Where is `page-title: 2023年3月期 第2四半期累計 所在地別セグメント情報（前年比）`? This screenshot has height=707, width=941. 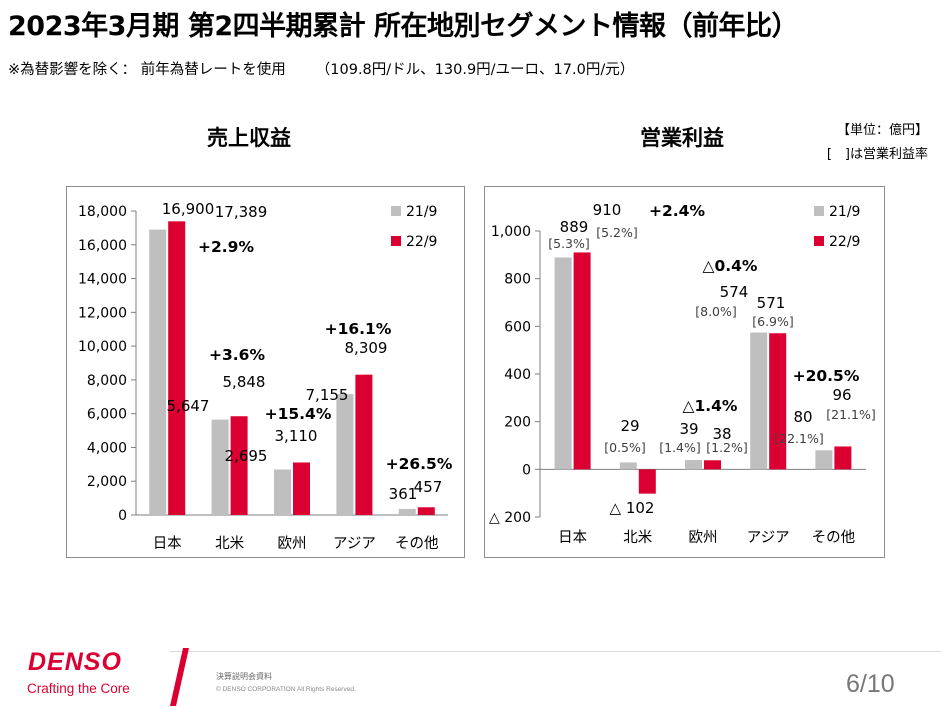 page-title: 2023年3月期 第2四半期累計 所在地別セグメント情報（前年比） is located at coordinates (403, 26).